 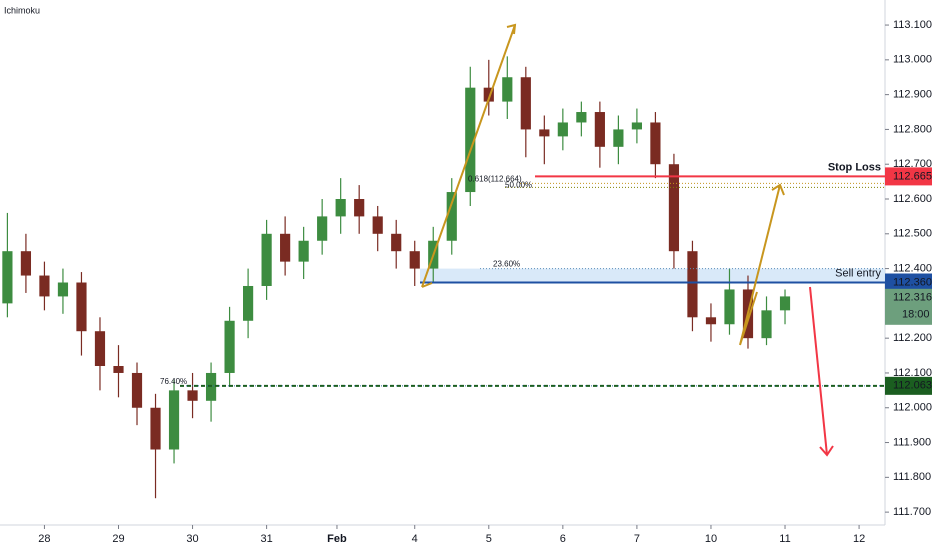 What do you see at coordinates (652, 275) in the screenshot?
I see `entry-zone` at bounding box center [652, 275].